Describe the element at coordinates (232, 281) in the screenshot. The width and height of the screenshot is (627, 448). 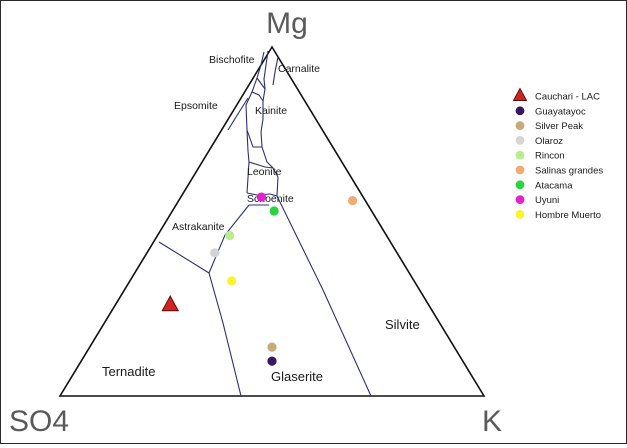
I see `data-point-hombre-muerto` at that location.